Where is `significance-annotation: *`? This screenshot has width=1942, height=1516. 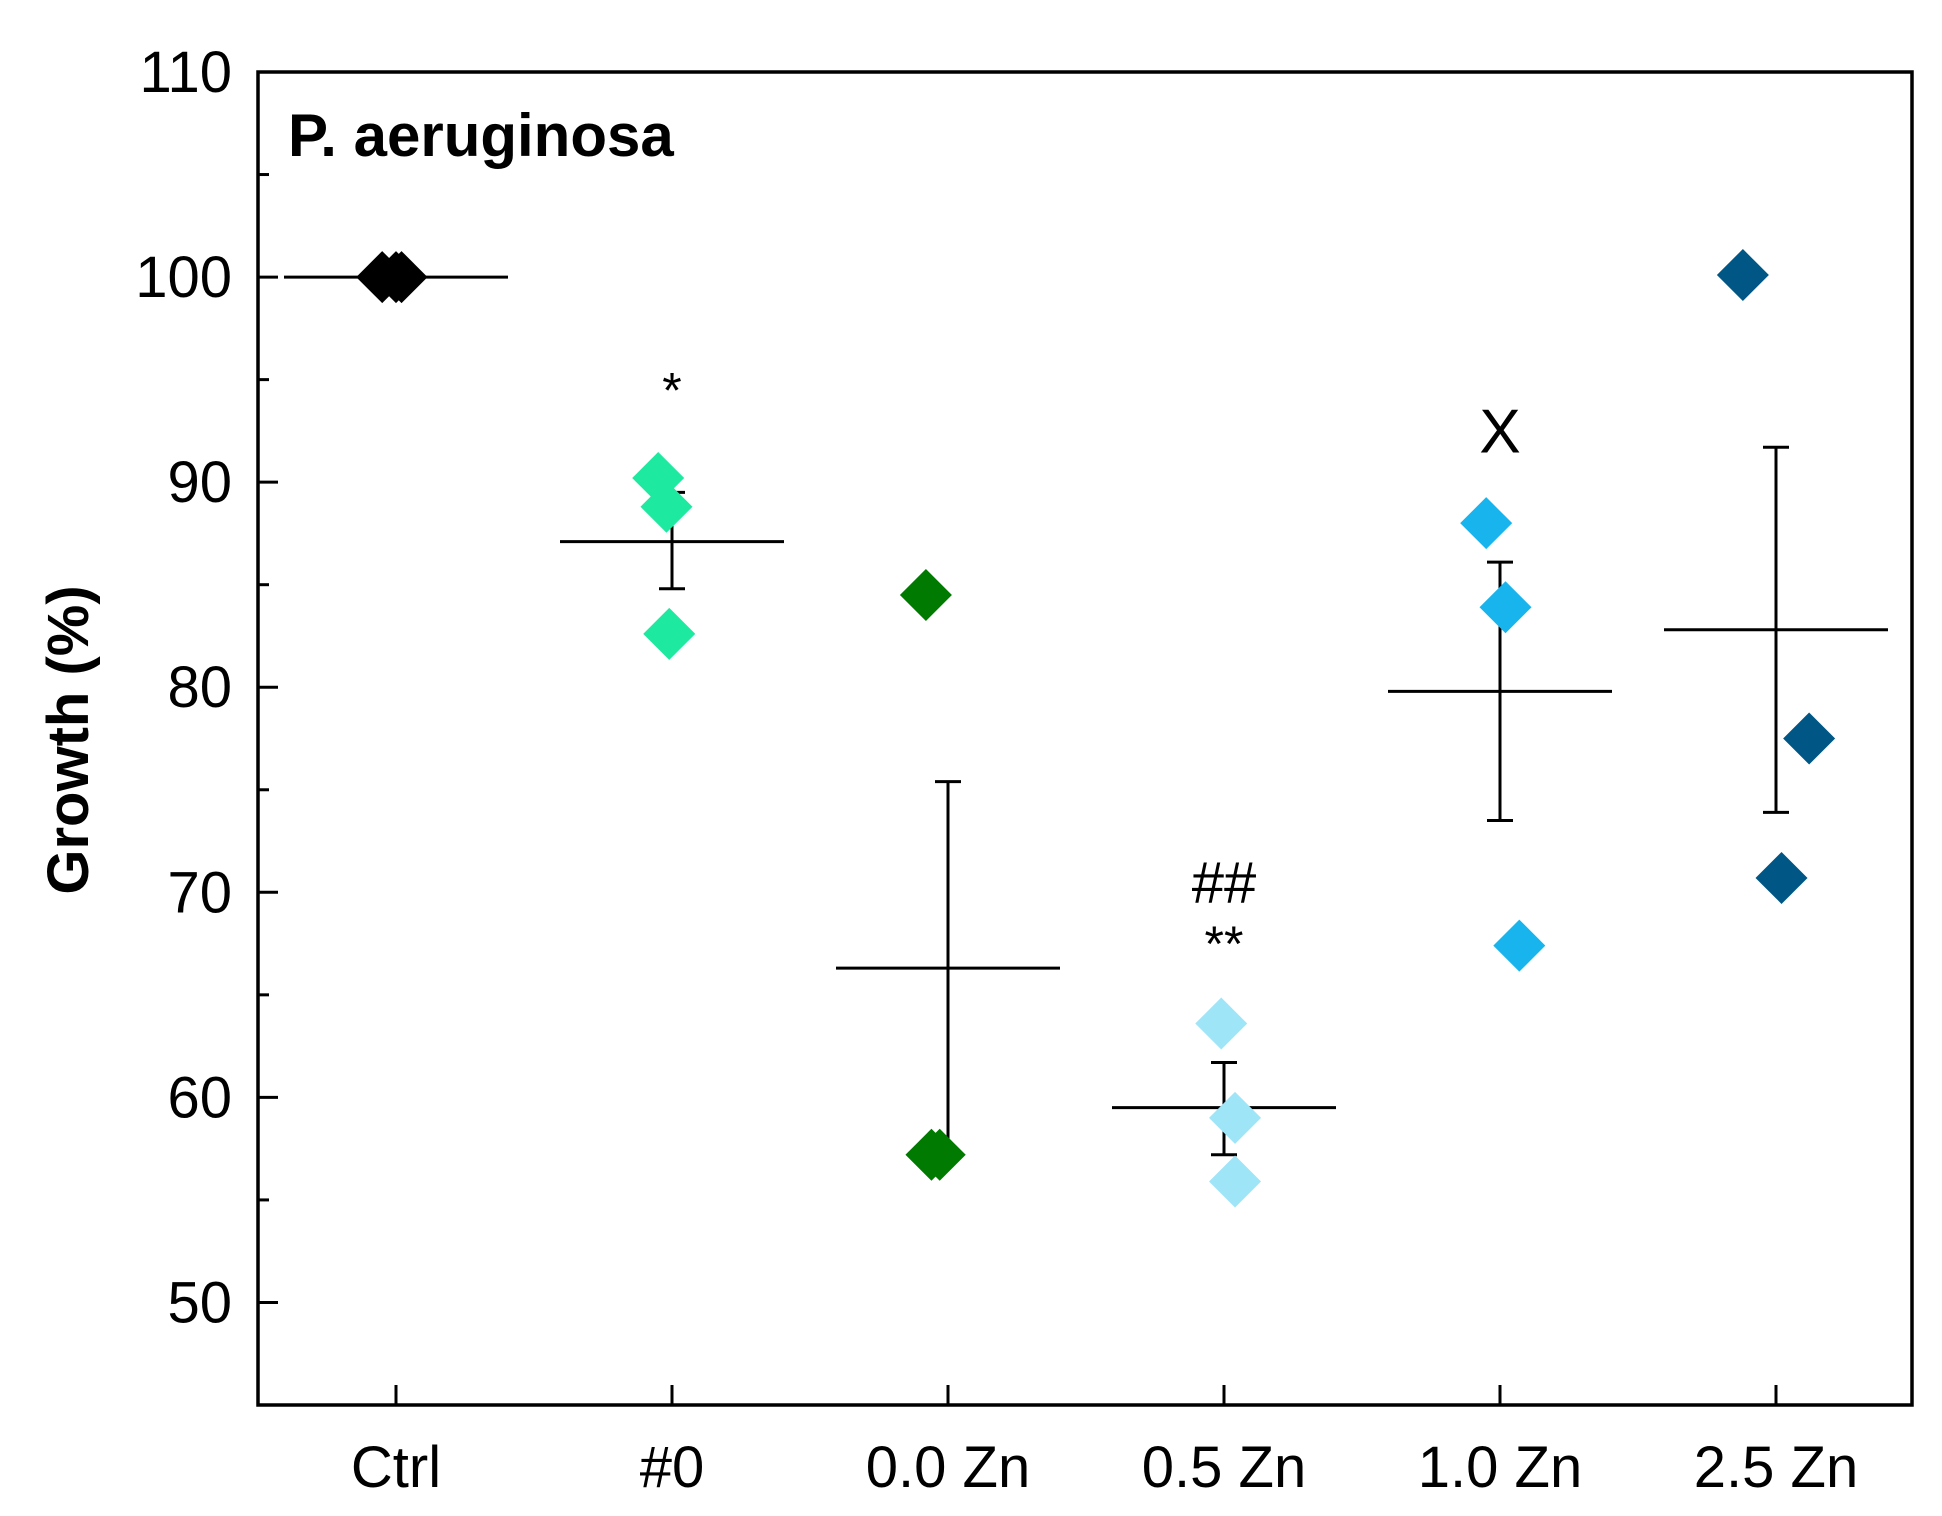 significance-annotation: * is located at coordinates (671, 390).